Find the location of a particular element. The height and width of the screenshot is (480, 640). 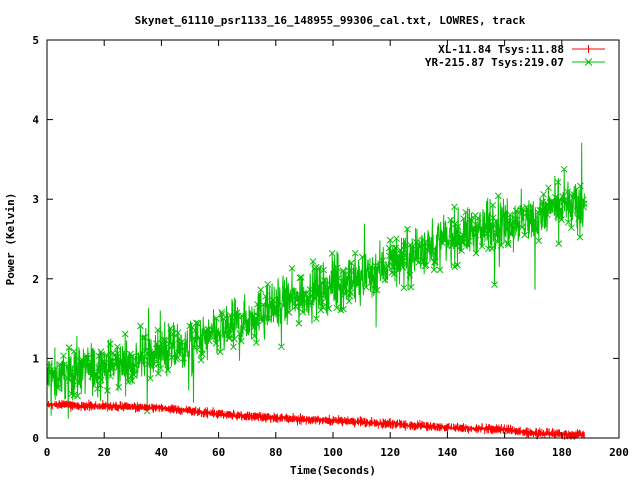

legend-x-marker is located at coordinates (588, 62).